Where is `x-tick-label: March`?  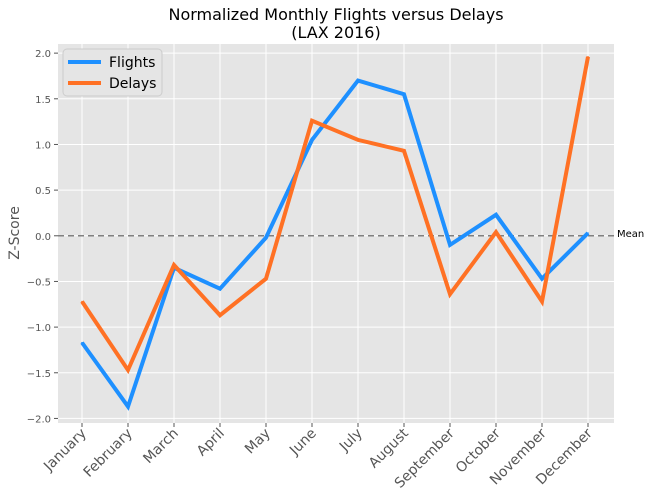
x-tick-label: March is located at coordinates (160, 446).